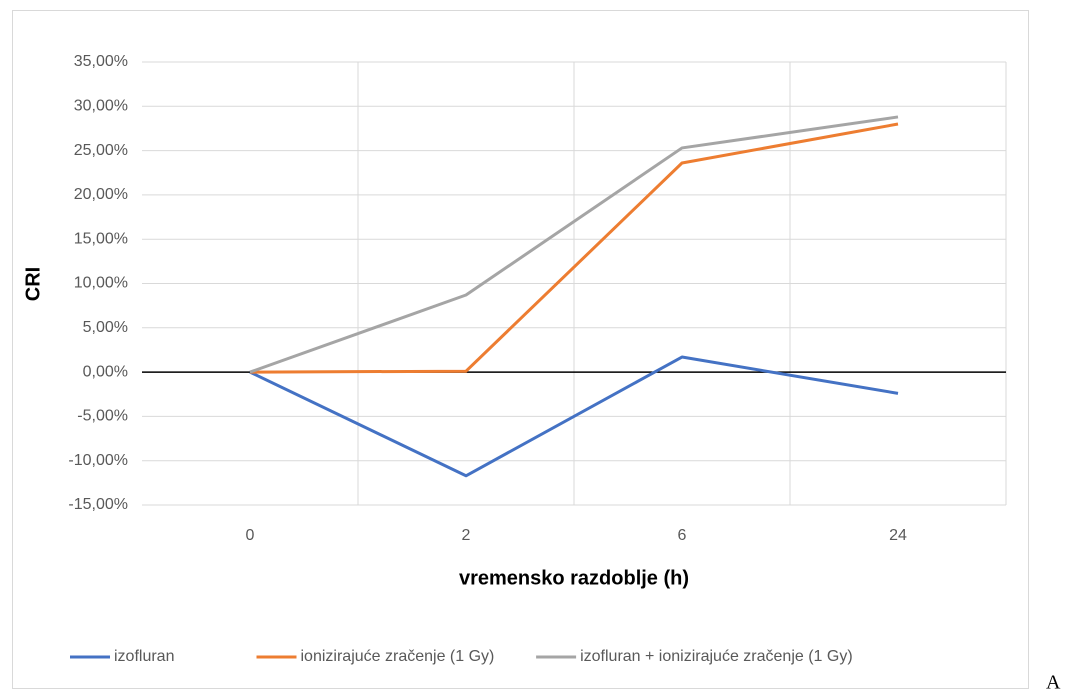 Image resolution: width=1068 pixels, height=693 pixels. Describe the element at coordinates (144, 656) in the screenshot. I see `legend-label: izofluran` at that location.